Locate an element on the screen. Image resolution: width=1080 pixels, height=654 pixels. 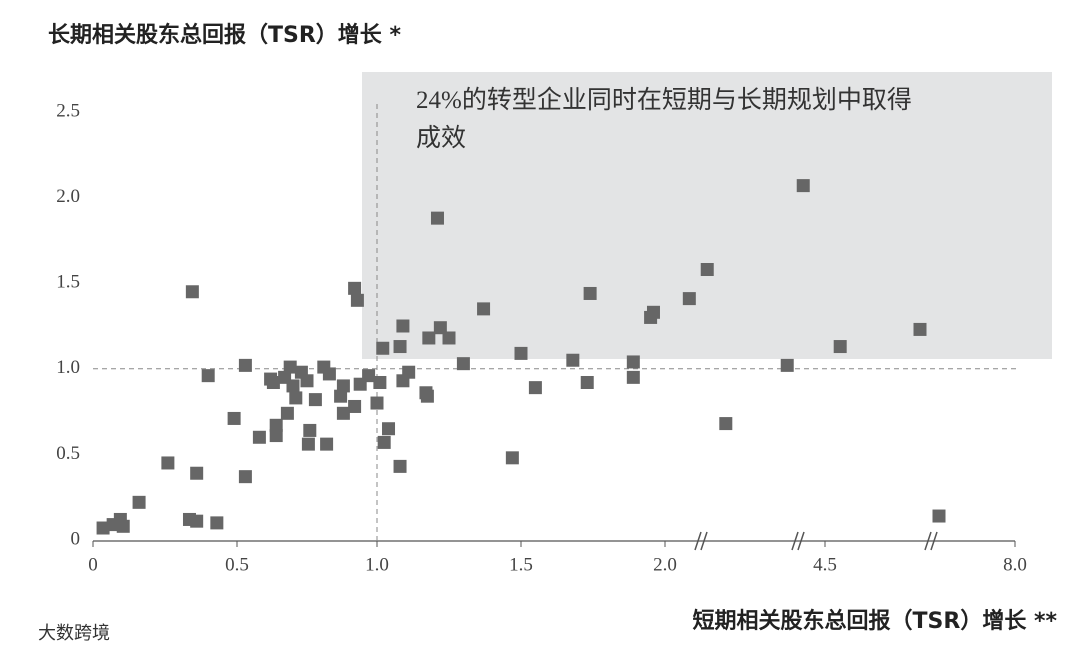
x-tick-label: 2.0 is located at coordinates (665, 564).